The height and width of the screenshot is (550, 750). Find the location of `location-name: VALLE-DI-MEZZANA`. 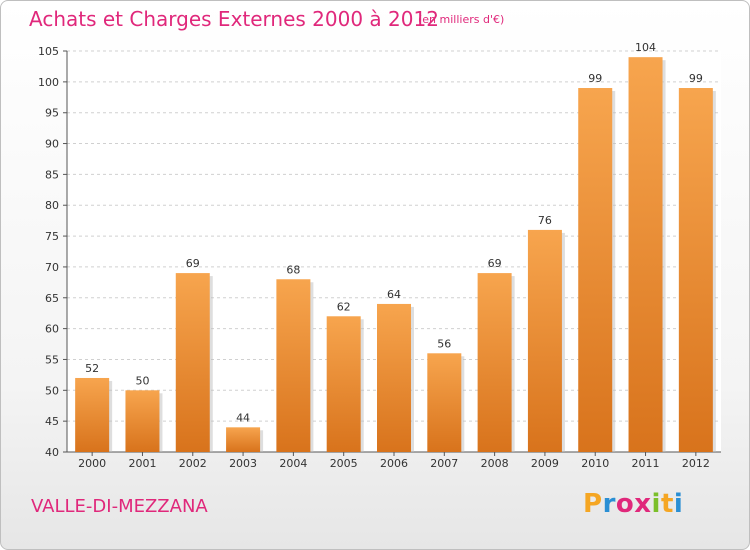

location-name: VALLE-DI-MEZZANA is located at coordinates (119, 506).